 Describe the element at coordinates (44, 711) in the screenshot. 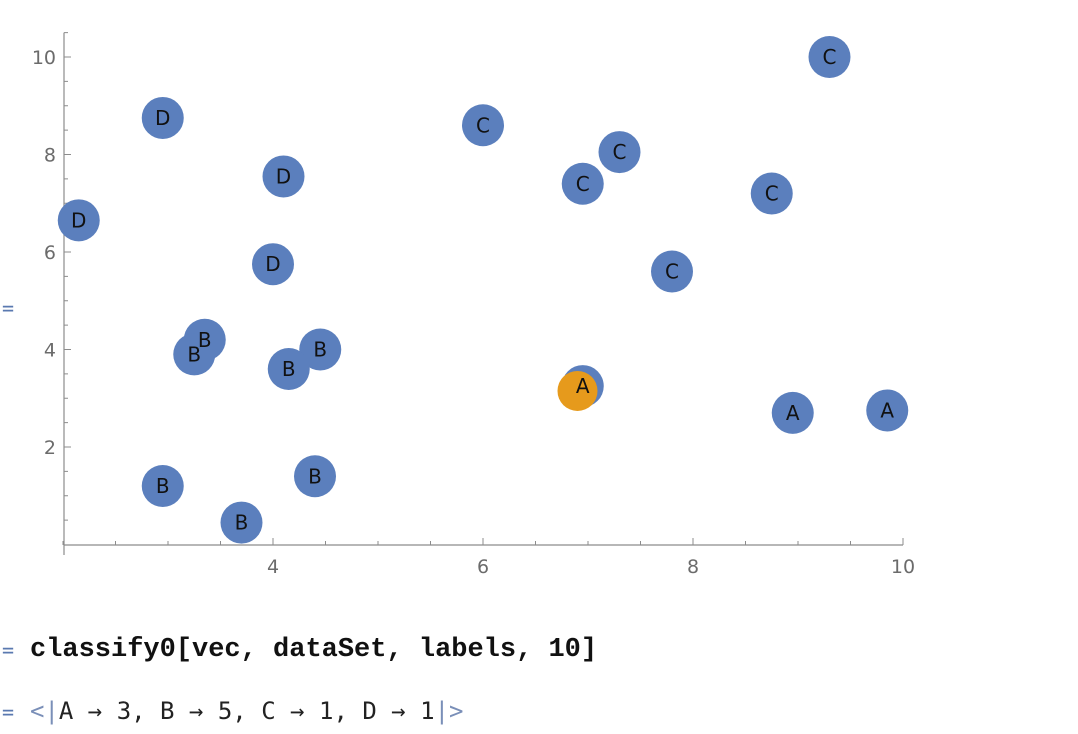

I see `association-open-bracket: <|` at that location.